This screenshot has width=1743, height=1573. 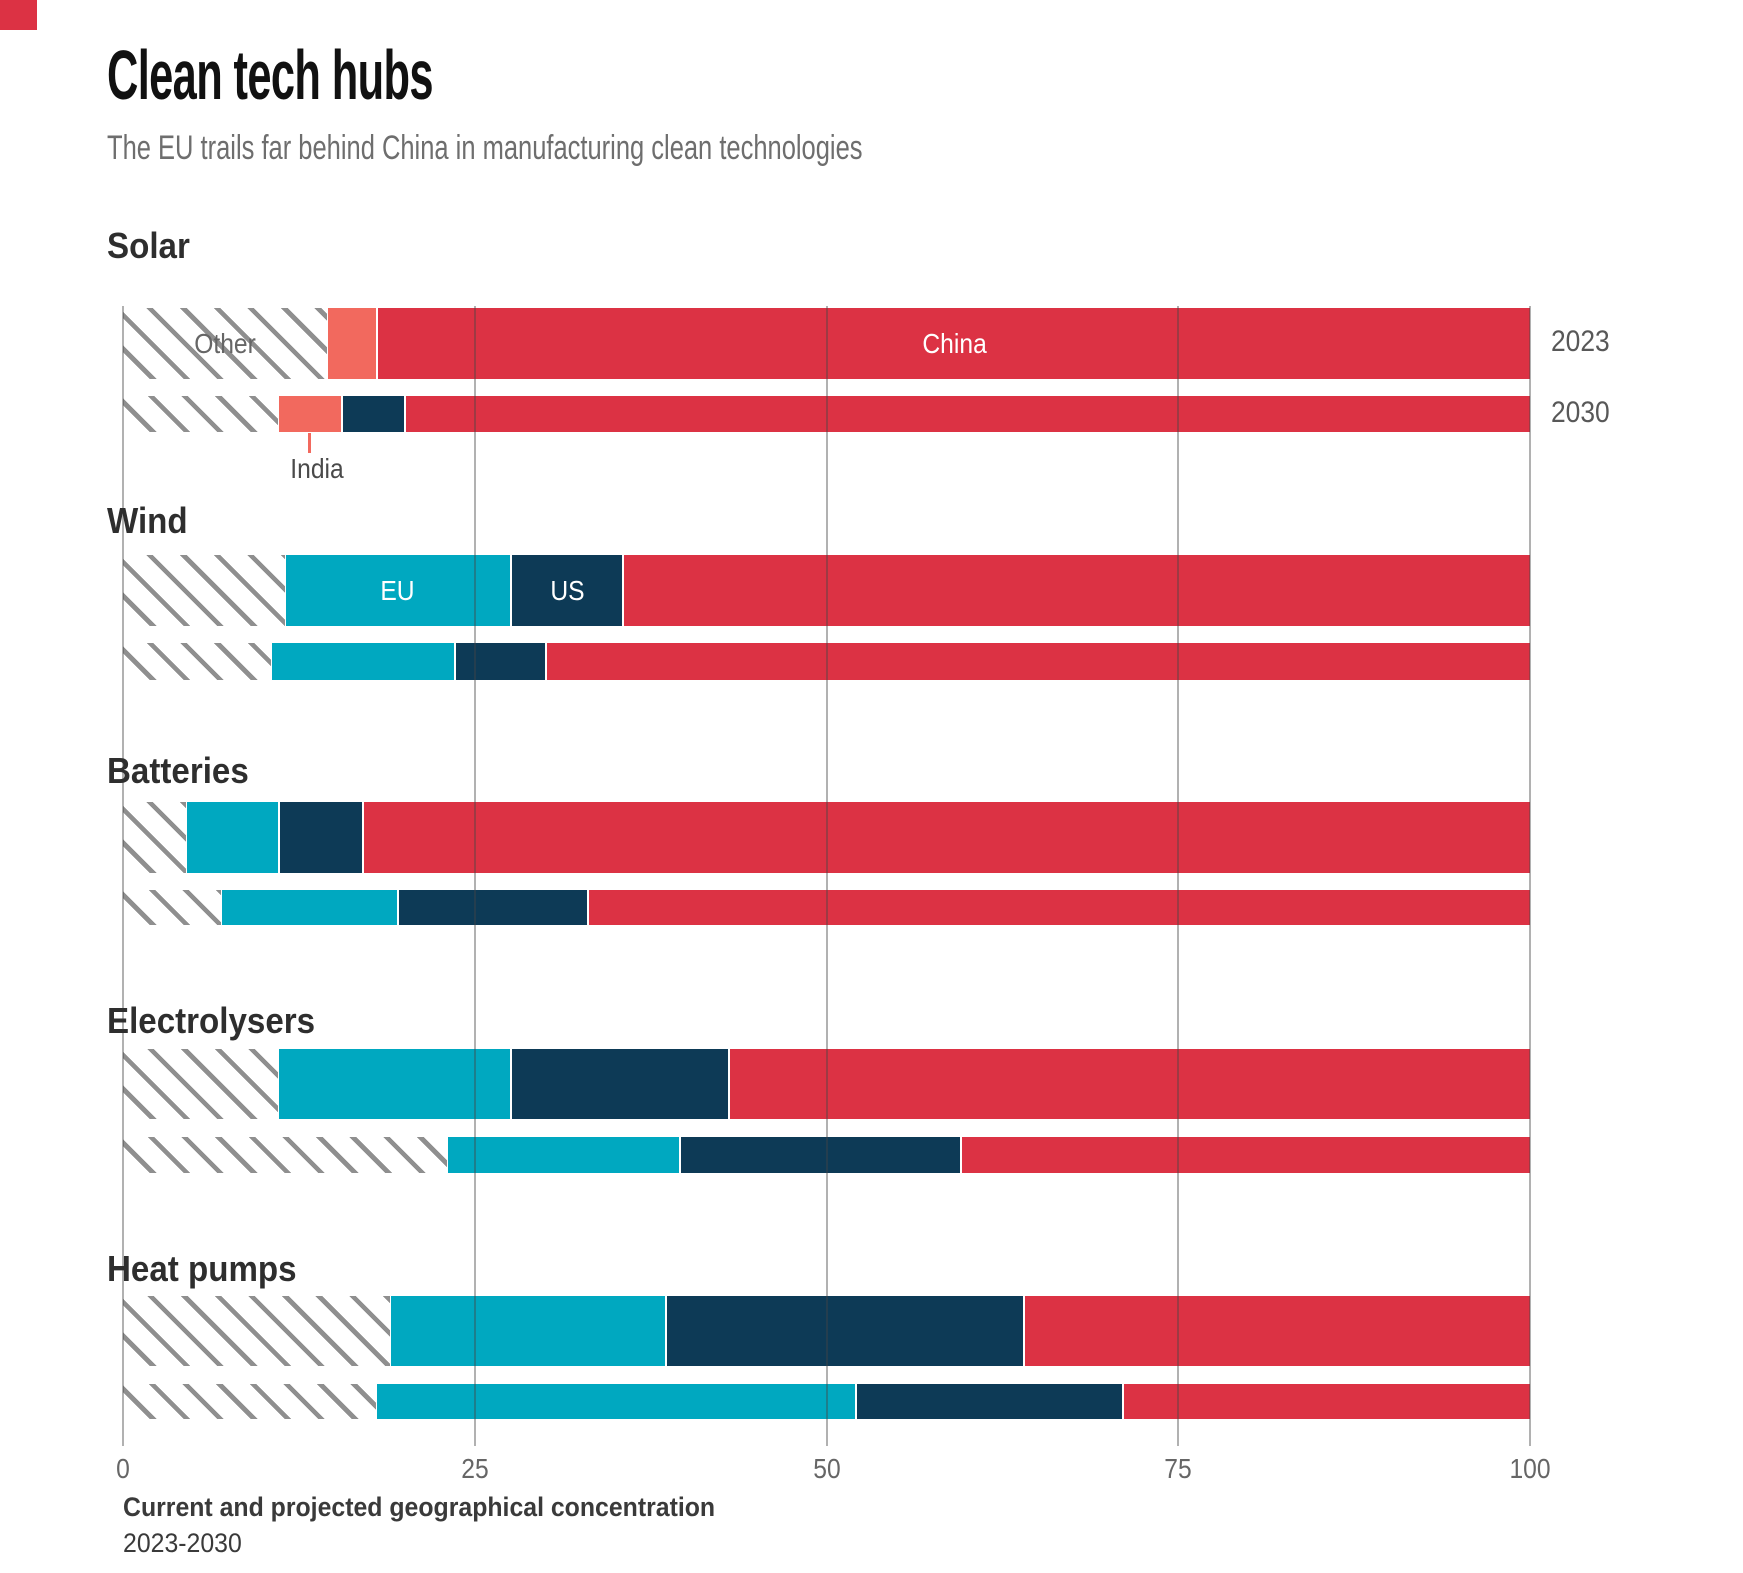 I want to click on tick-label-0: 0, so click(x=123, y=1469).